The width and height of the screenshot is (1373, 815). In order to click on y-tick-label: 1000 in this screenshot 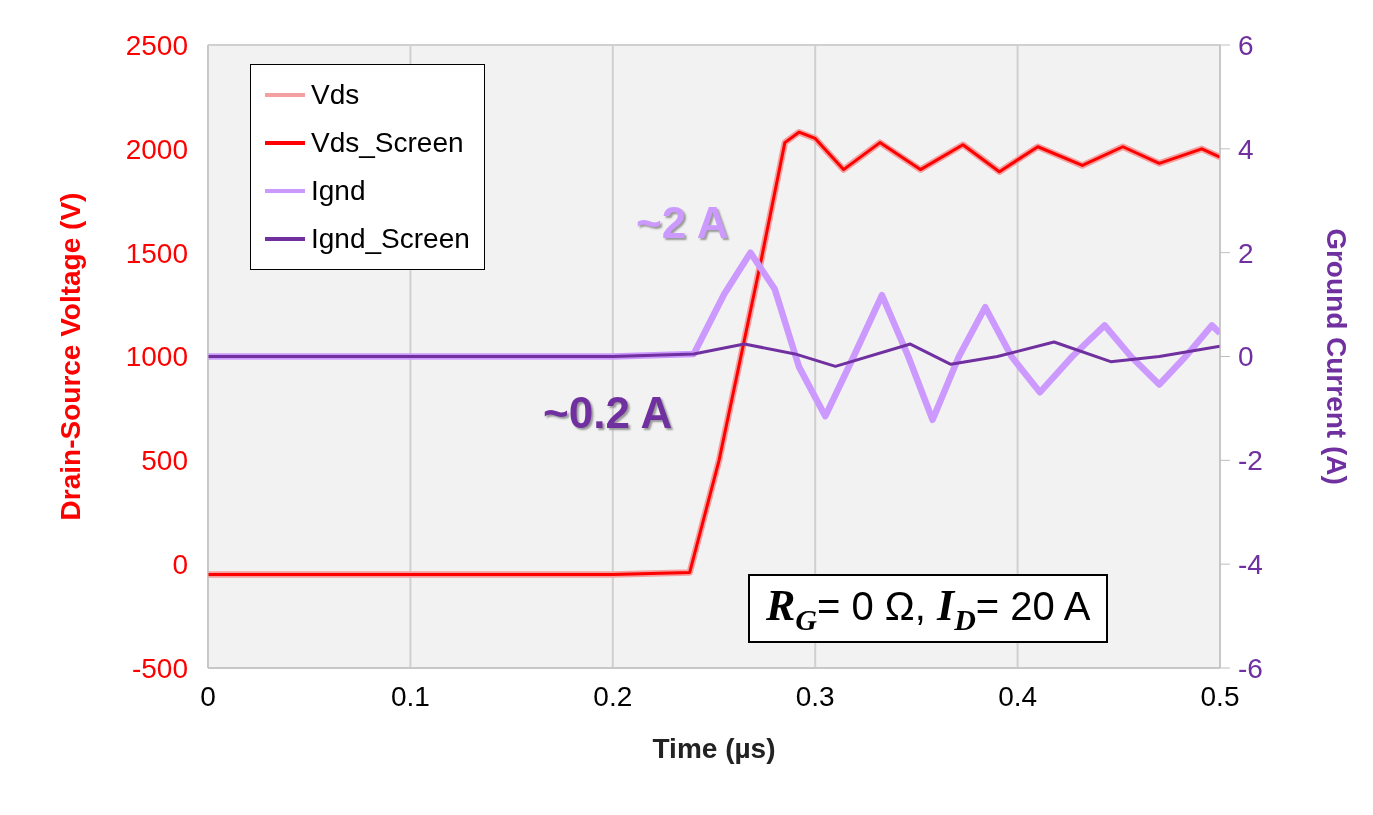, I will do `click(156, 357)`.